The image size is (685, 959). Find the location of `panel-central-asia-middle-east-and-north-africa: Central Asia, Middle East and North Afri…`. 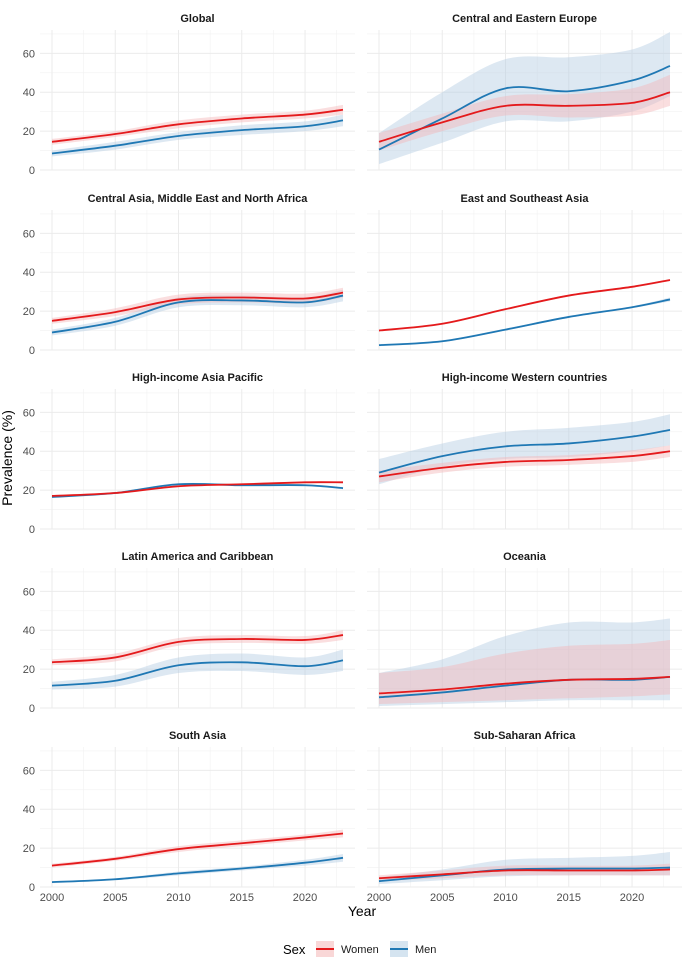

panel-central-asia-middle-east-and-north-africa: Central Asia, Middle East and North Afri… is located at coordinates (189, 275).